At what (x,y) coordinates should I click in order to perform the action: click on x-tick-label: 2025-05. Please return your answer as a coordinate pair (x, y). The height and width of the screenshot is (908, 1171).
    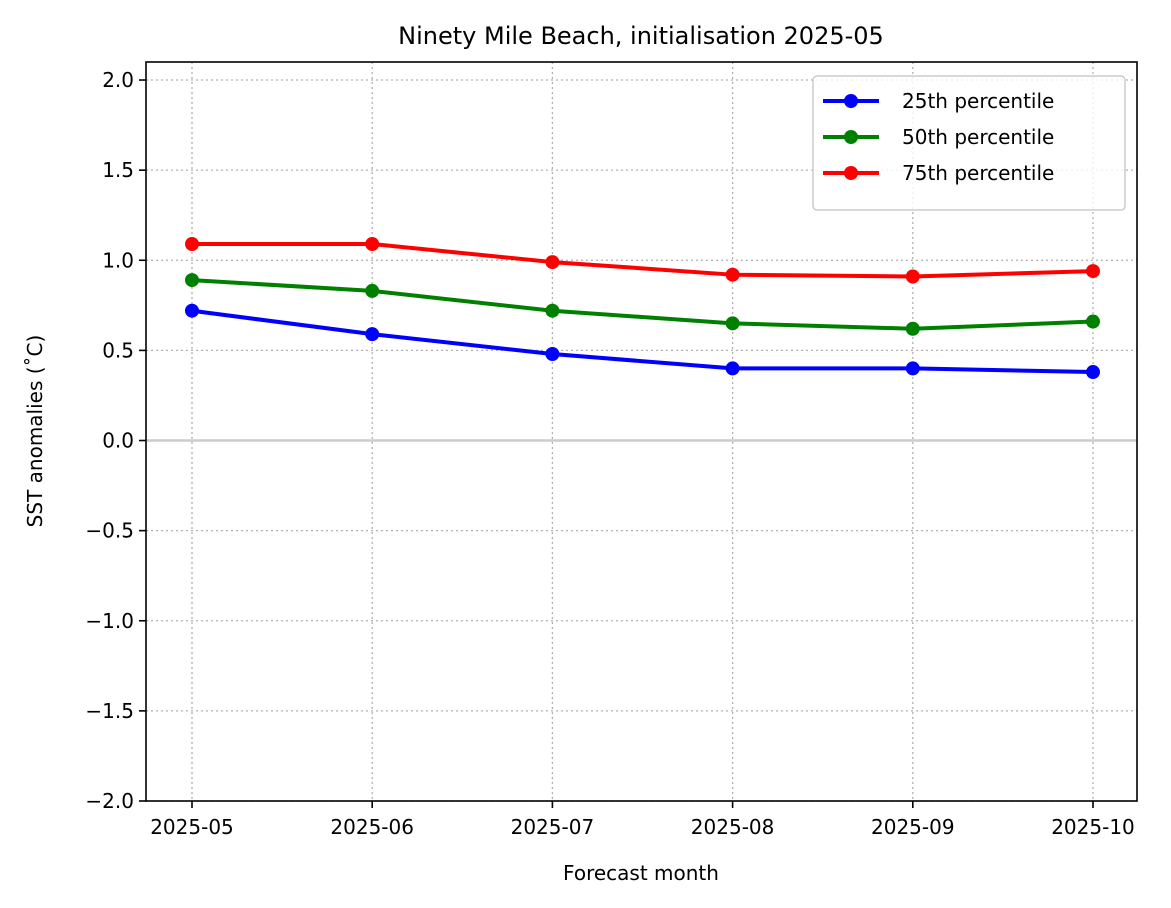
    Looking at the image, I should click on (192, 827).